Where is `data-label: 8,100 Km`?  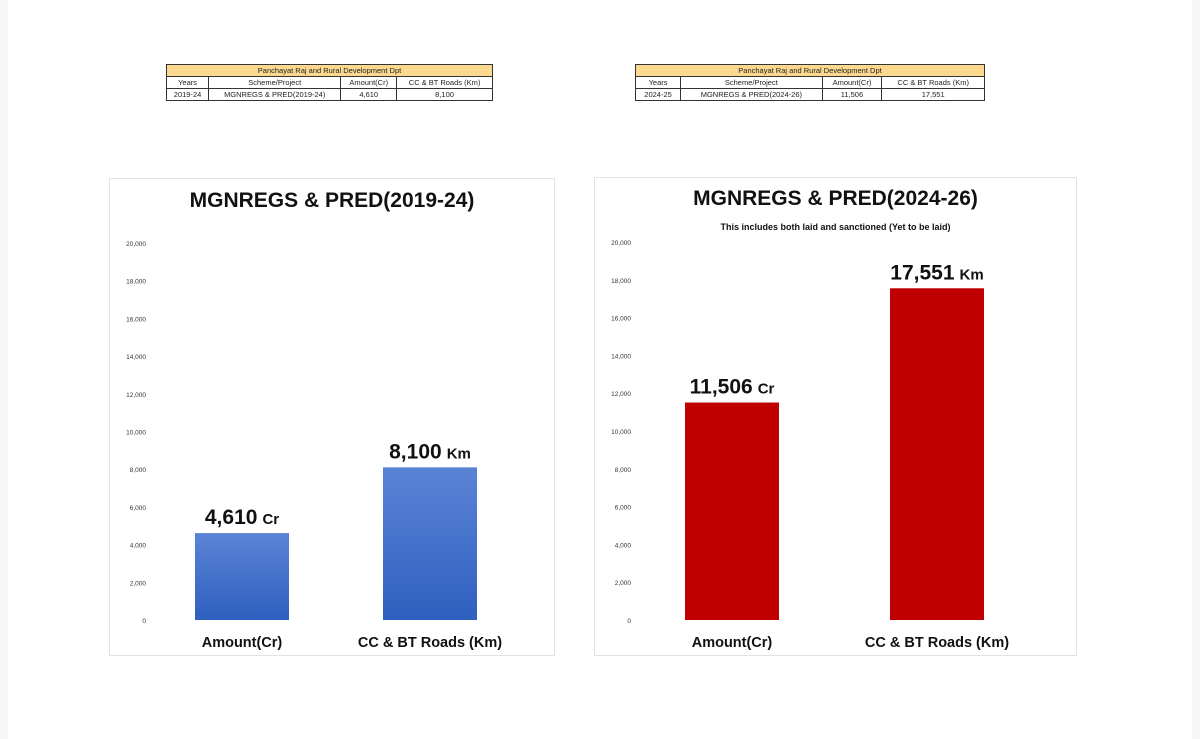
data-label: 8,100 Km is located at coordinates (430, 451).